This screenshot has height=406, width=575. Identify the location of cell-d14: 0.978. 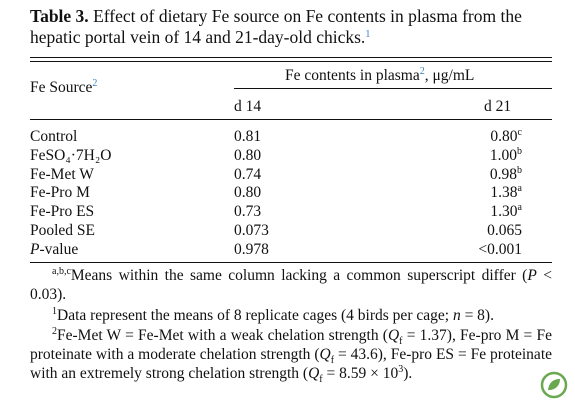
(251, 249).